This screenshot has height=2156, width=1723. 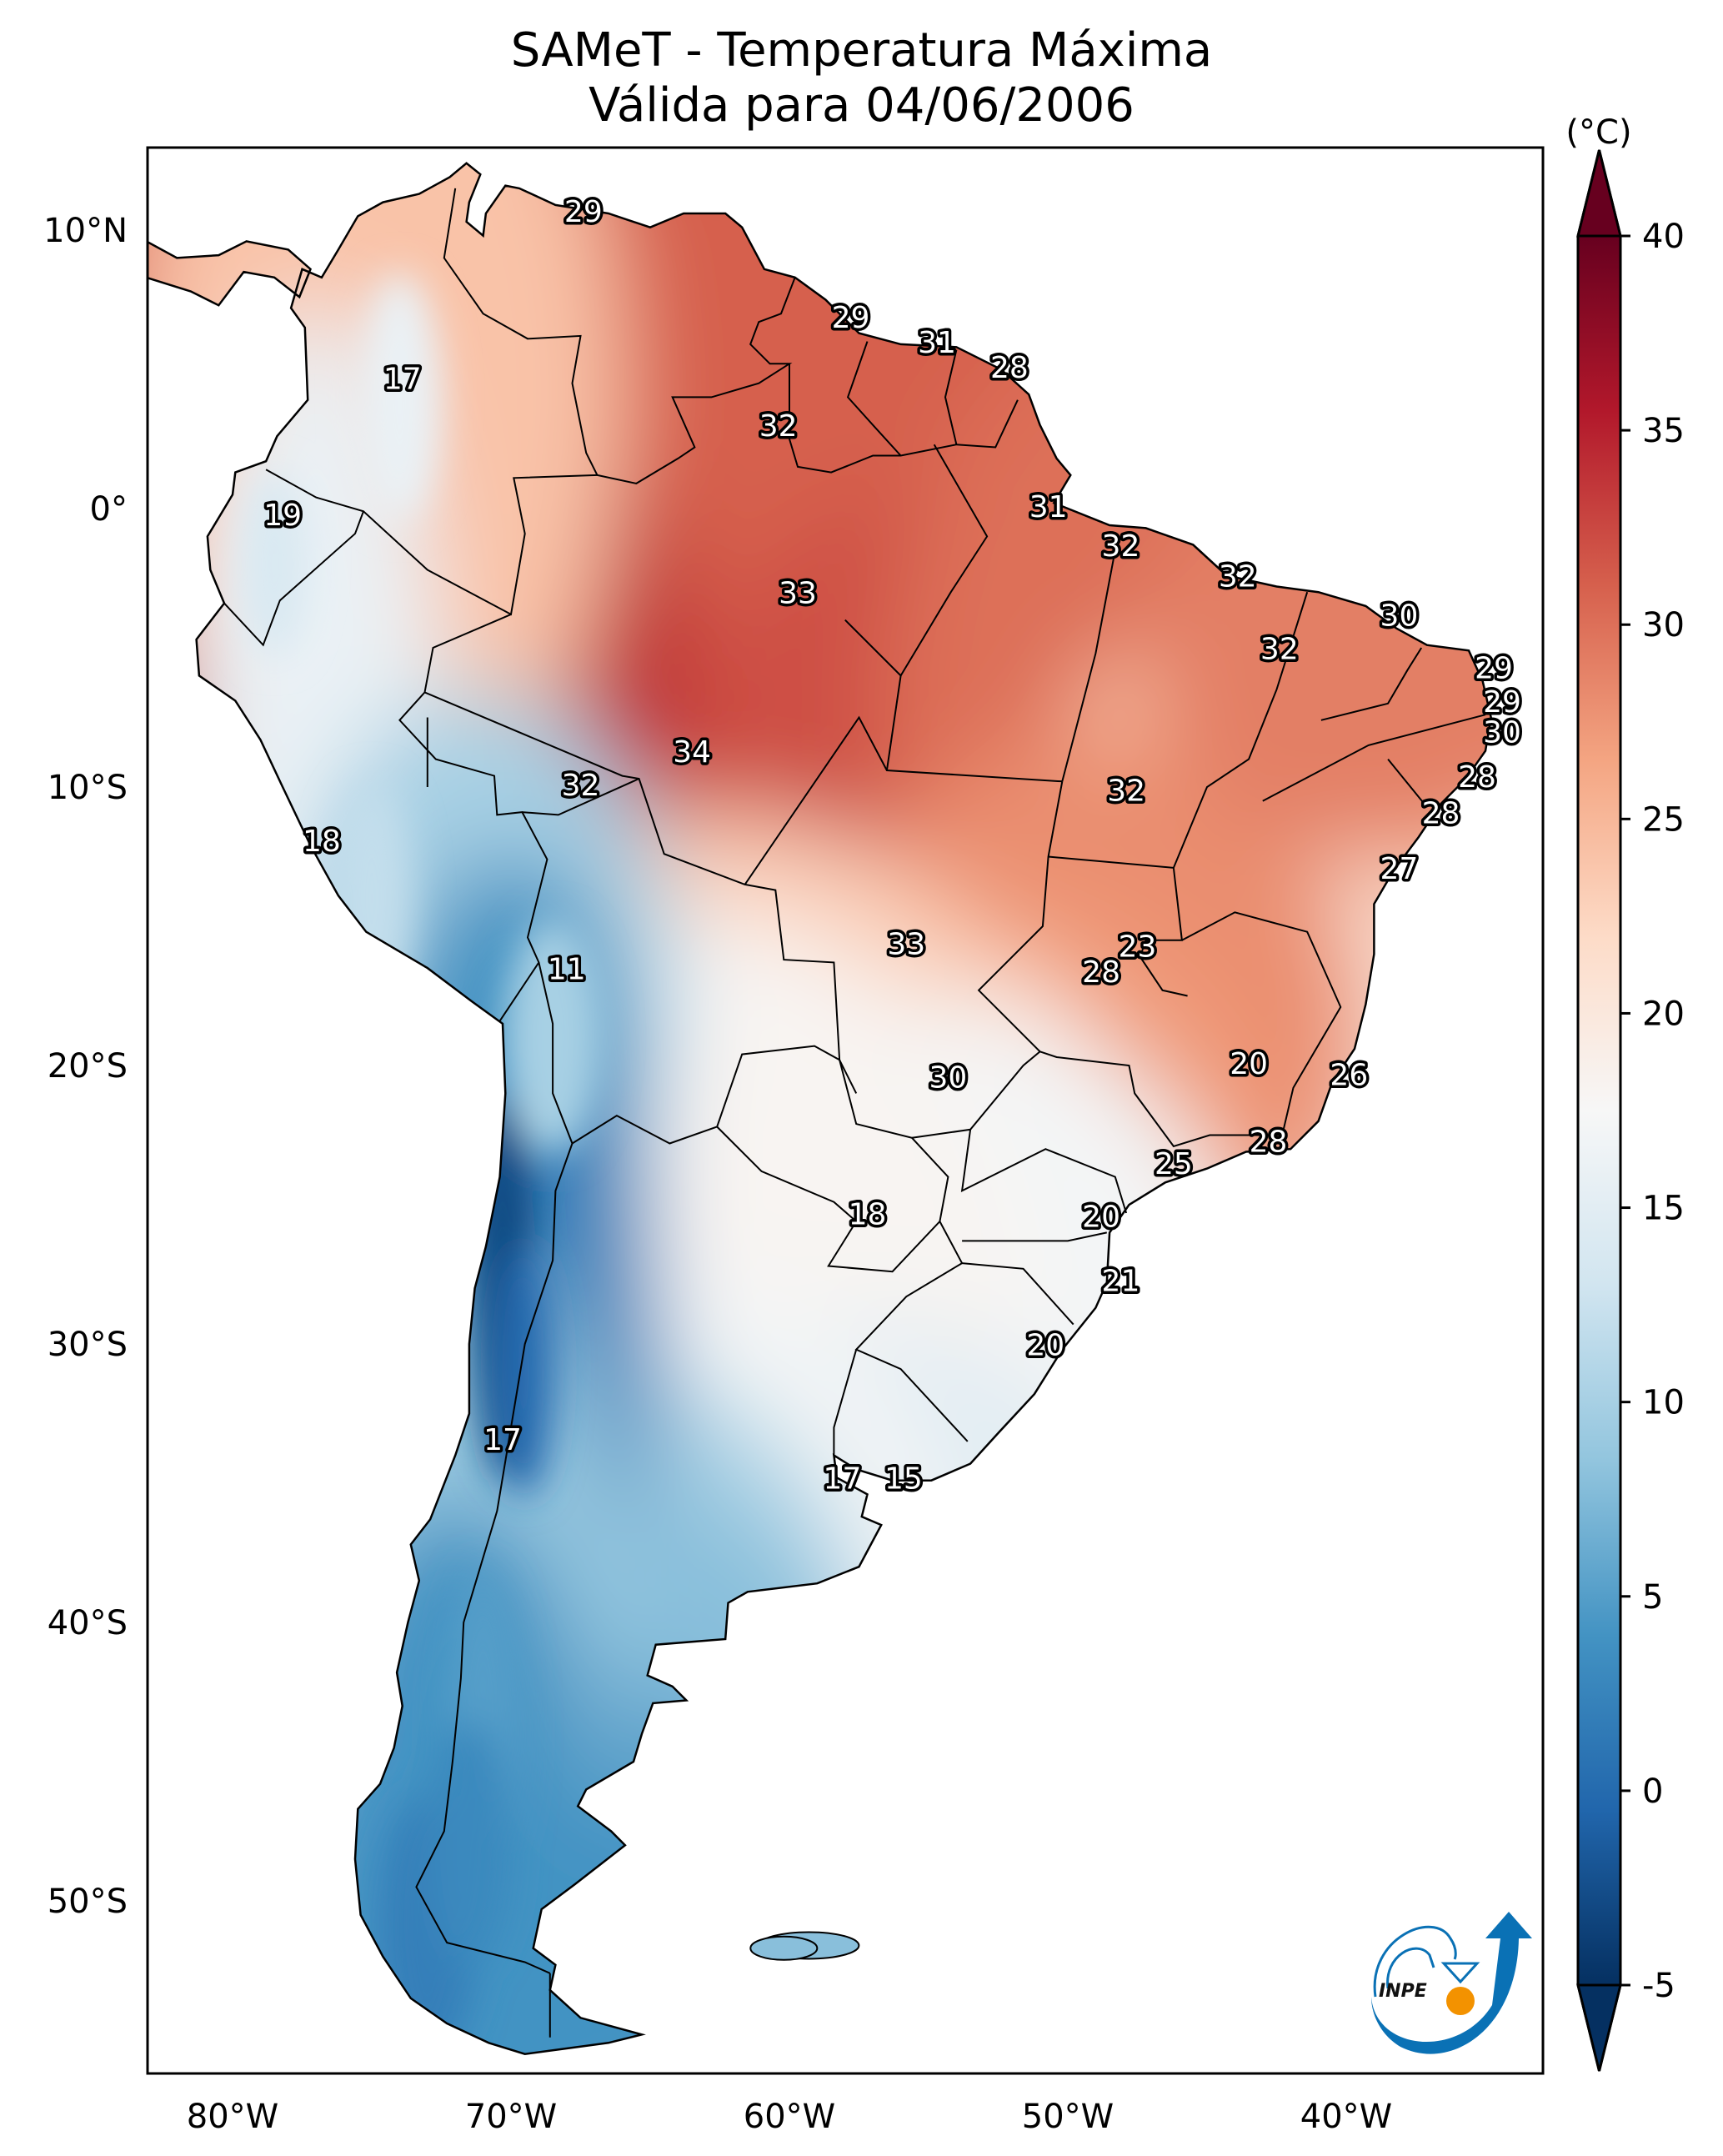 What do you see at coordinates (88, 1345) in the screenshot?
I see `y-tick-label: 30°S` at bounding box center [88, 1345].